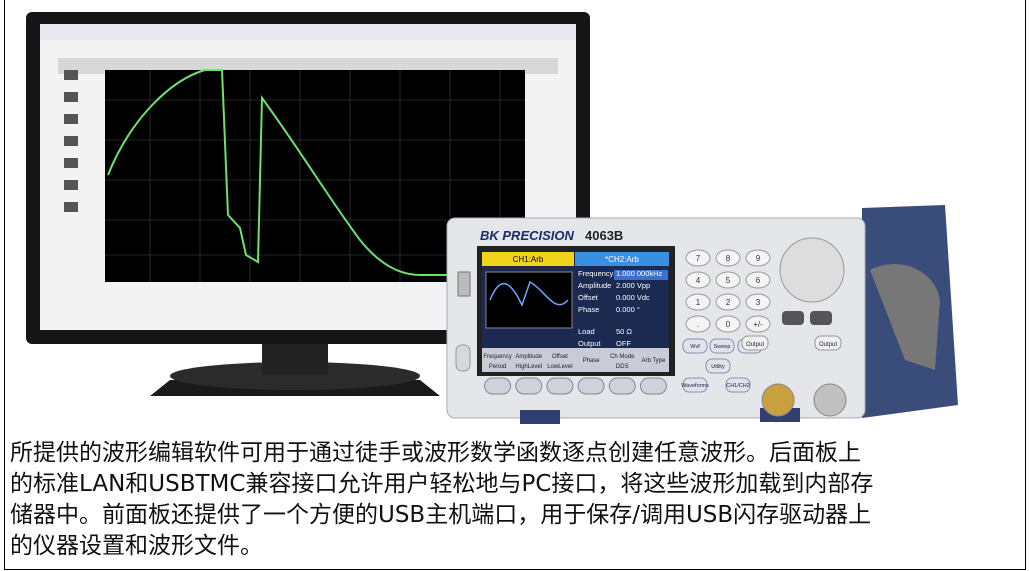 This screenshot has width=1029, height=571. Describe the element at coordinates (594, 285) in the screenshot. I see `param-name: Amplitude` at that location.